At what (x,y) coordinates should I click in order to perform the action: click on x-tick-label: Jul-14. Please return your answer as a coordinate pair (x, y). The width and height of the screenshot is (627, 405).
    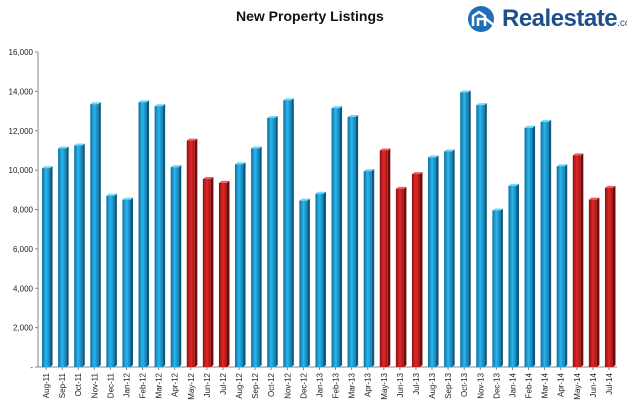
    Looking at the image, I should click on (609, 383).